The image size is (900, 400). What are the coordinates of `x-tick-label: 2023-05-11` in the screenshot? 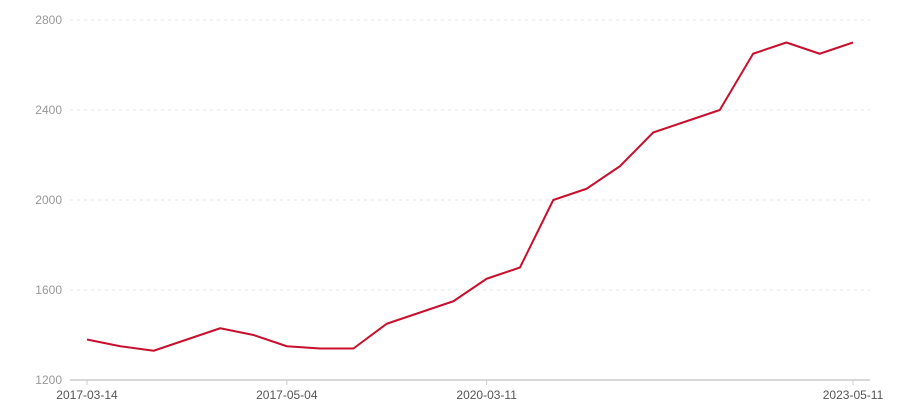 It's located at (853, 394).